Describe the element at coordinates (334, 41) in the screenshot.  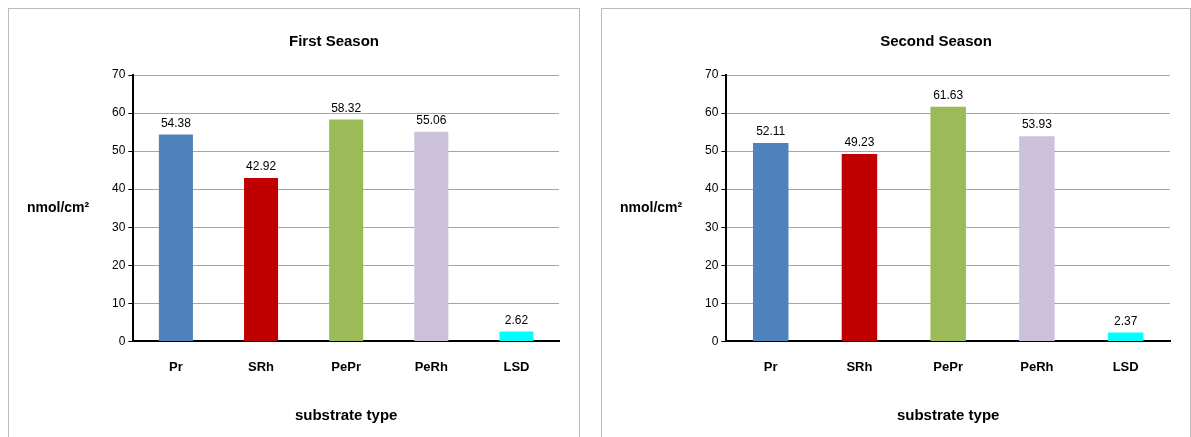
I see `chart-title: First Season` at that location.